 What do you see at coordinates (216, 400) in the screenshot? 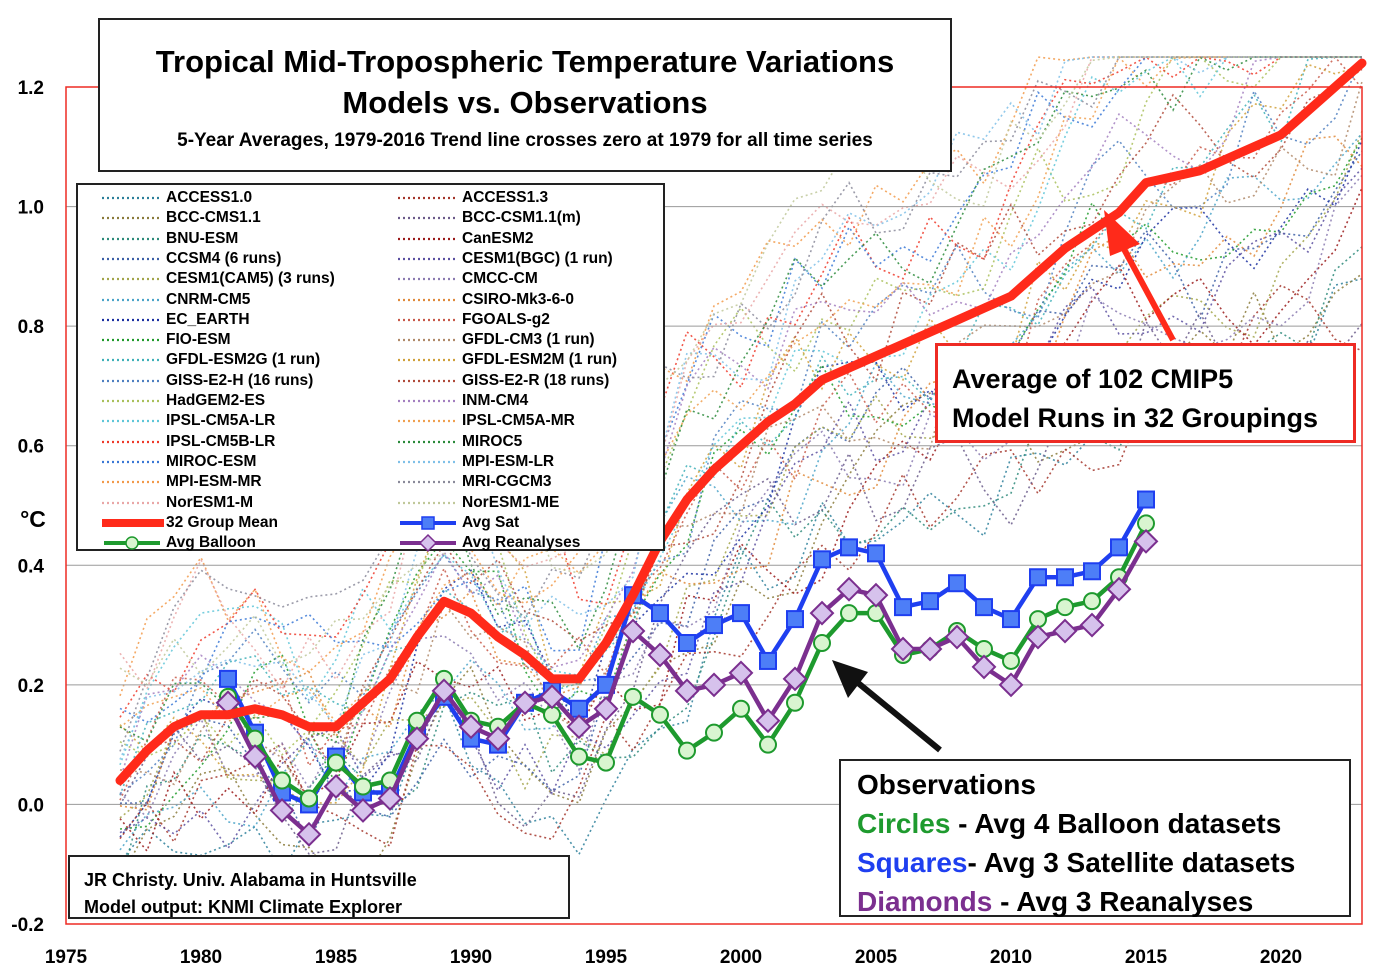
I see `legend-label: HadGEM2-ES` at bounding box center [216, 400].